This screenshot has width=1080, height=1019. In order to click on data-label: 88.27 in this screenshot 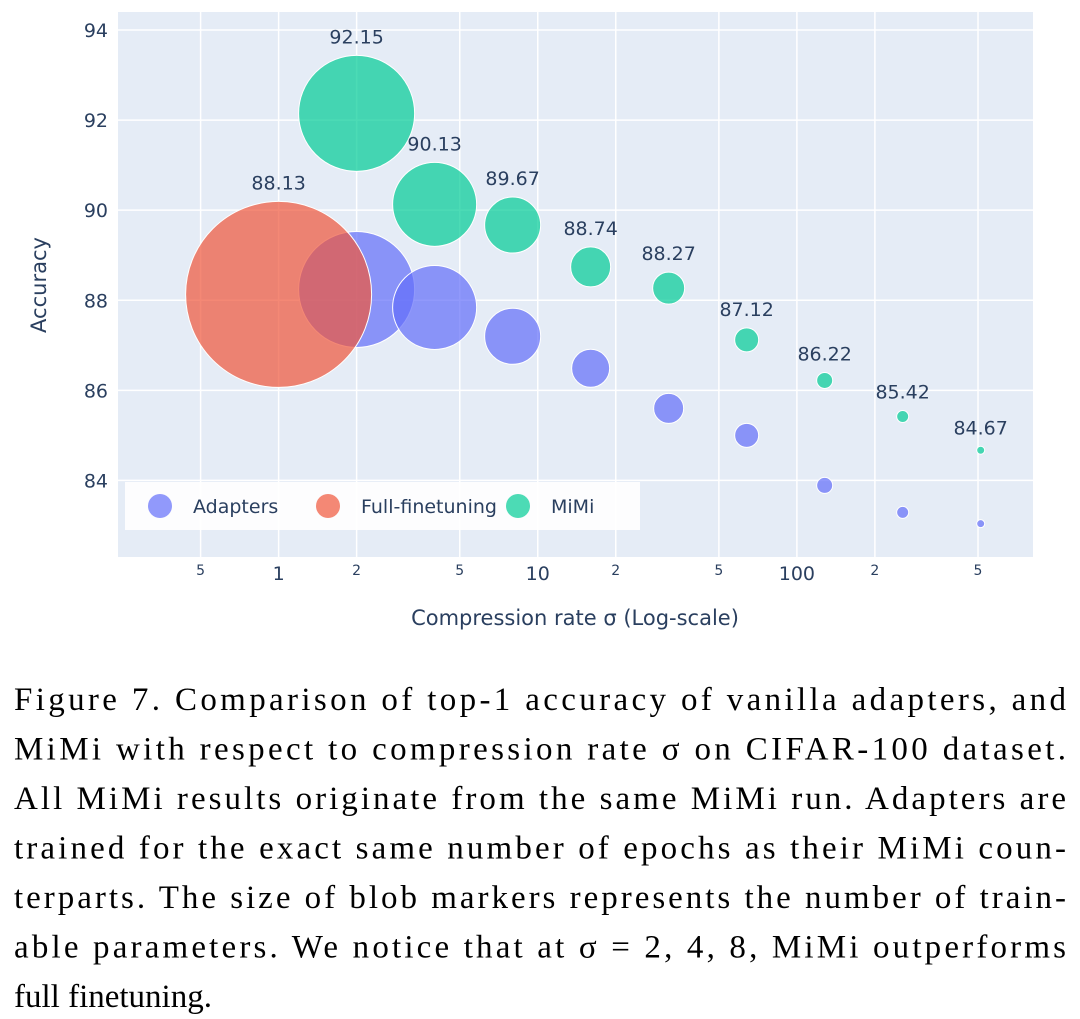, I will do `click(668, 254)`.